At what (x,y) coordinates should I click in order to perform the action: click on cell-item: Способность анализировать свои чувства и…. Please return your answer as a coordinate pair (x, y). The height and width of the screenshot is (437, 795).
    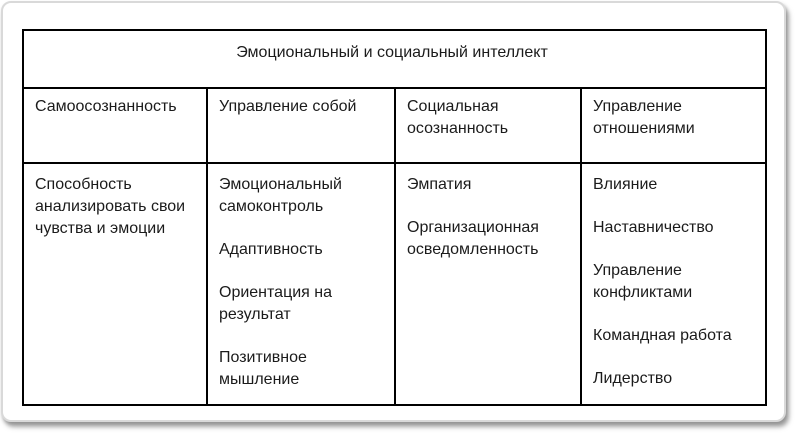
    Looking at the image, I should click on (110, 206).